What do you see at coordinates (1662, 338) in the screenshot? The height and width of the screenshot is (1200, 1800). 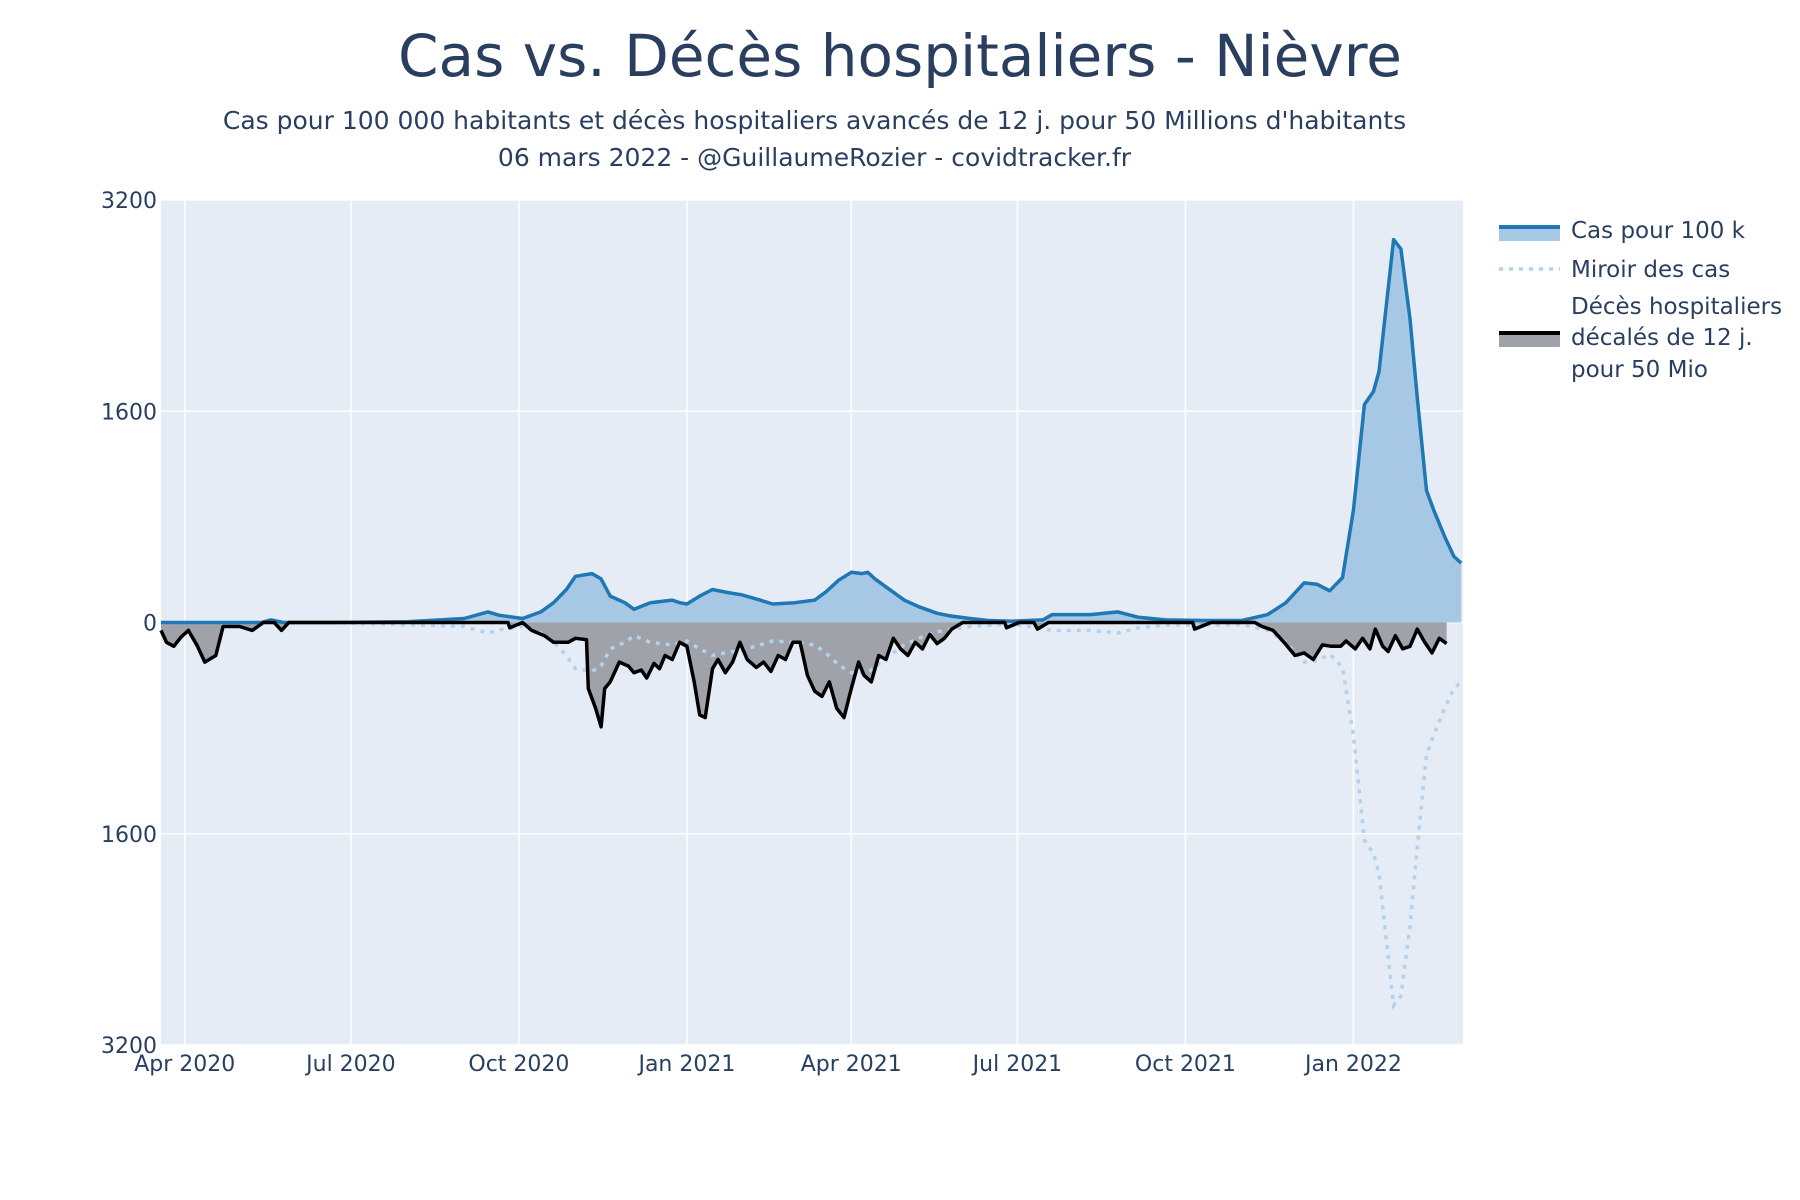 I see `legend-label-deaths-line2: décalés de 12 j.` at bounding box center [1662, 338].